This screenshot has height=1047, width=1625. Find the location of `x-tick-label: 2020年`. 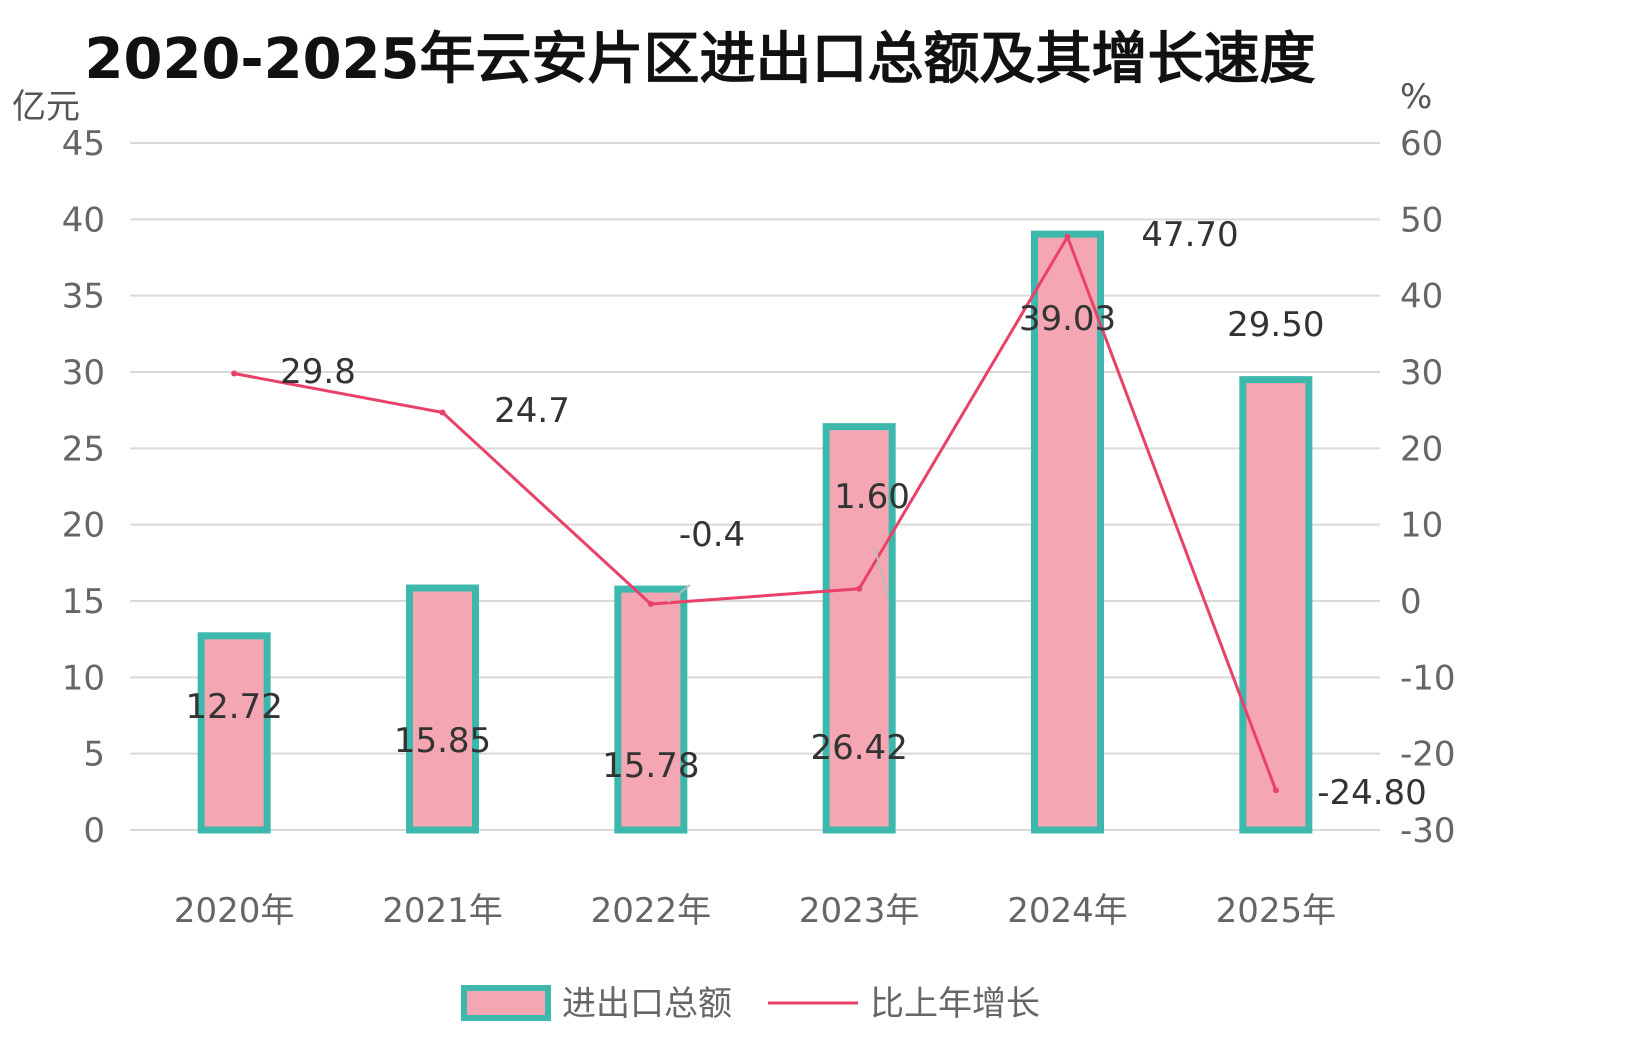

x-tick-label: 2020年 is located at coordinates (234, 911).